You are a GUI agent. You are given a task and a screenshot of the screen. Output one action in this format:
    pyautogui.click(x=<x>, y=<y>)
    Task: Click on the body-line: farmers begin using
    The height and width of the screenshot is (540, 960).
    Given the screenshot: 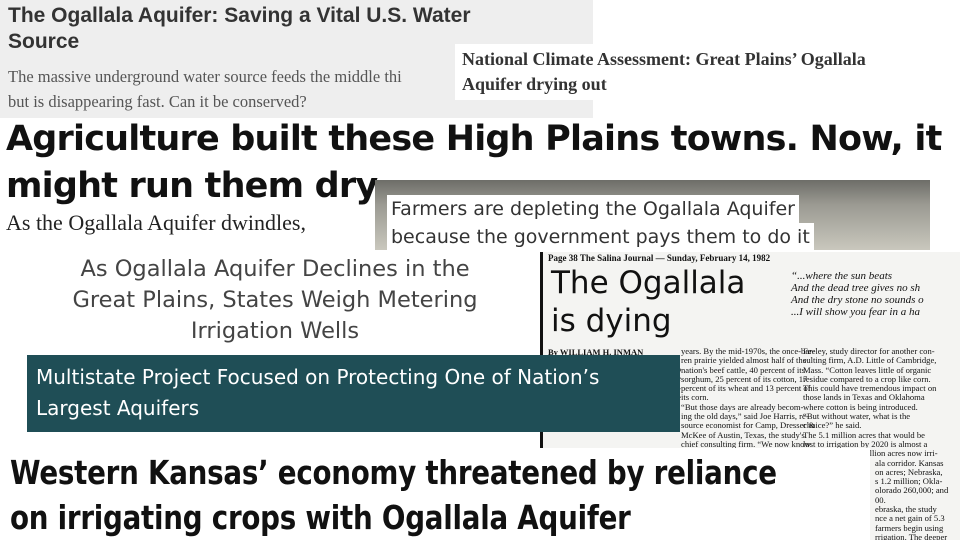 What is the action you would take?
    pyautogui.click(x=909, y=527)
    